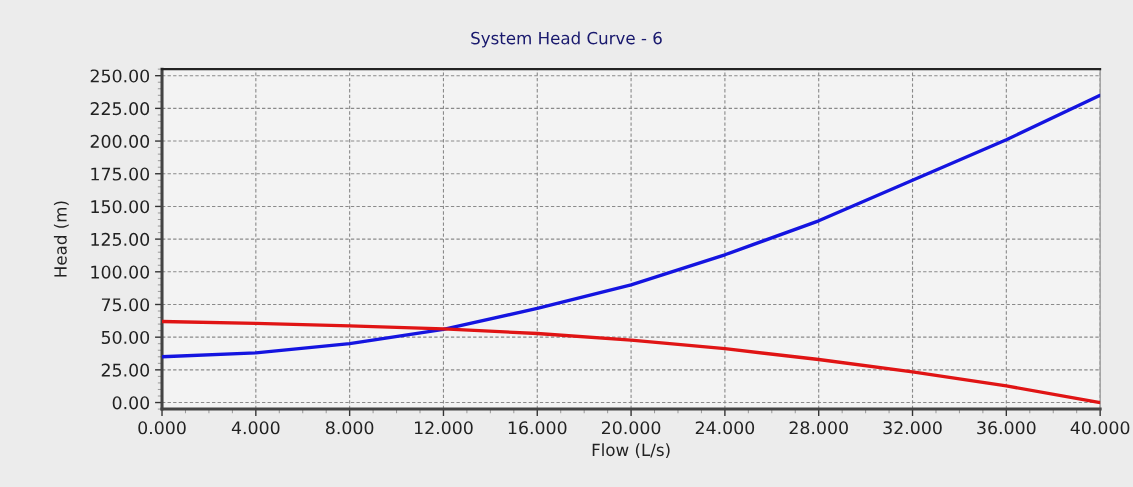 The height and width of the screenshot is (487, 1133). What do you see at coordinates (912, 428) in the screenshot?
I see `x-tick-label: 32.000` at bounding box center [912, 428].